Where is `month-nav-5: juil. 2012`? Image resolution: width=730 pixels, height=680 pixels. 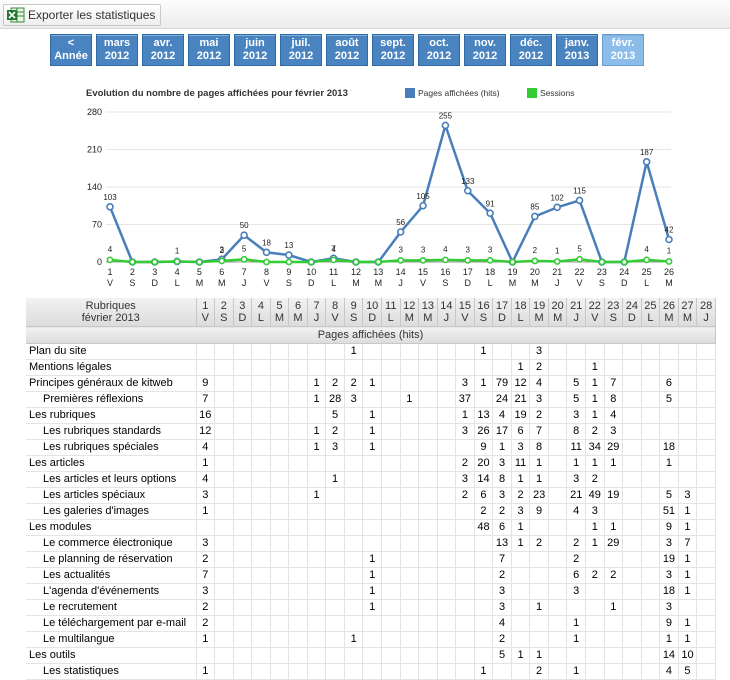
month-nav-5: juil. 2012 is located at coordinates (301, 50).